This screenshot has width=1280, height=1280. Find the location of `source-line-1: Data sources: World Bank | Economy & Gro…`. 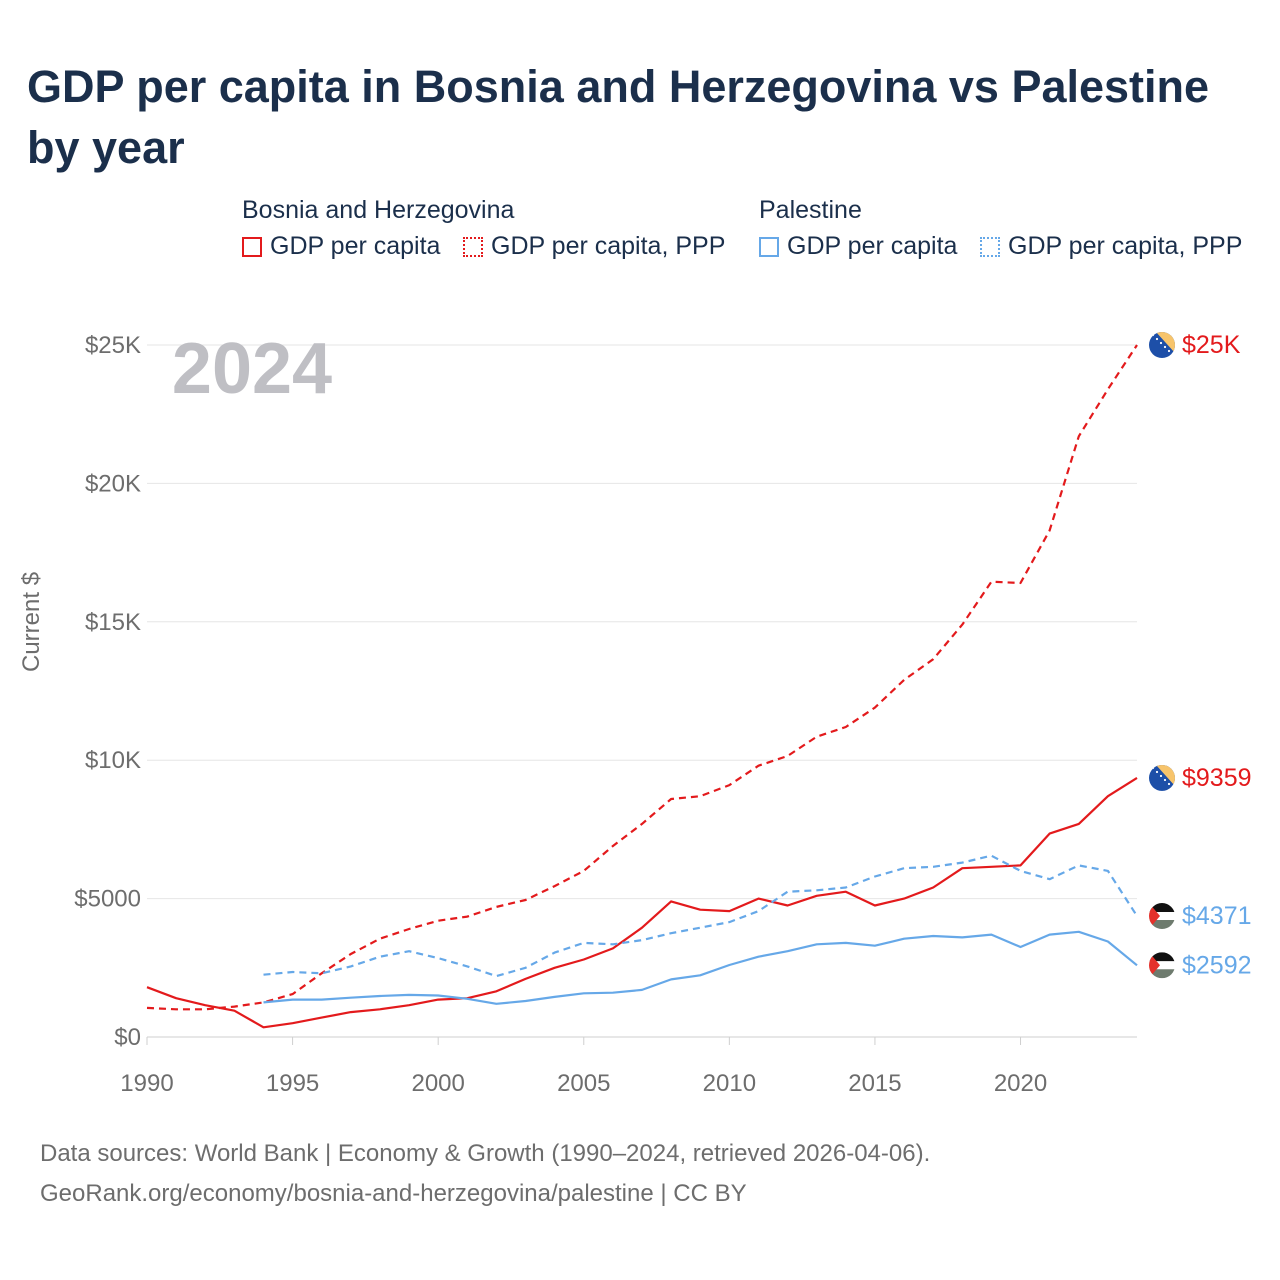

source-line-1: Data sources: World Bank | Economy & Gro… is located at coordinates (485, 1153).